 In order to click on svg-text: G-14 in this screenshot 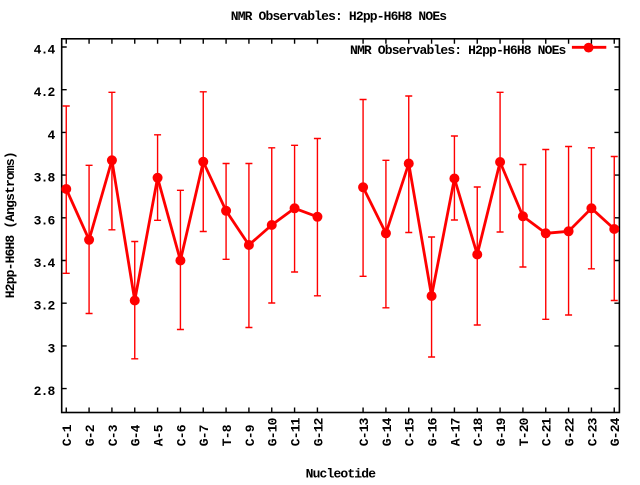, I will do `click(387, 431)`.